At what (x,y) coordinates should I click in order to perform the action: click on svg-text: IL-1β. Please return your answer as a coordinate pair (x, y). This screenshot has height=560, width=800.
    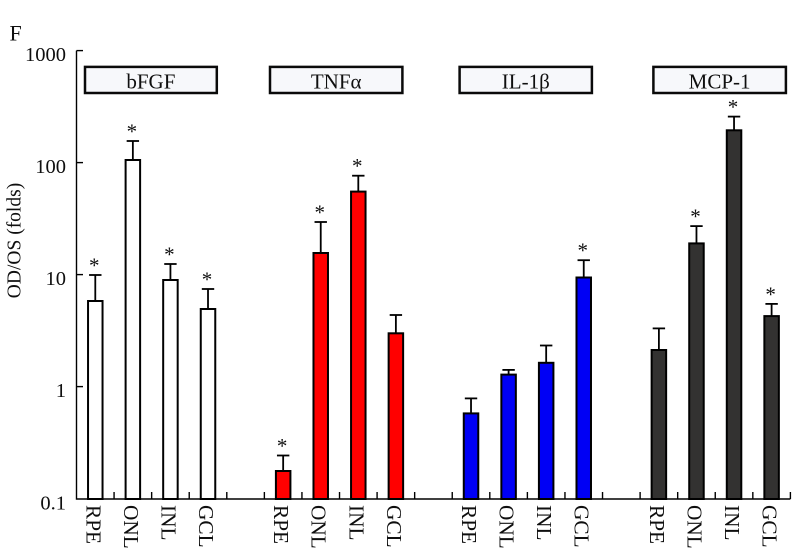
    Looking at the image, I should click on (526, 82).